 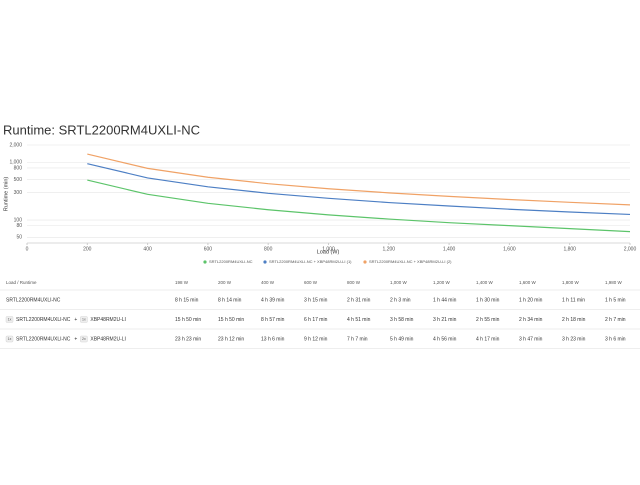 I want to click on runtime-cell: 2 h 31 min, so click(x=359, y=300).